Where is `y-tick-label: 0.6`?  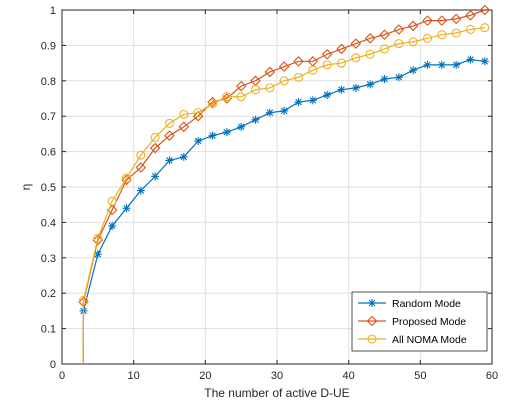 y-tick-label: 0.6 is located at coordinates (48, 153).